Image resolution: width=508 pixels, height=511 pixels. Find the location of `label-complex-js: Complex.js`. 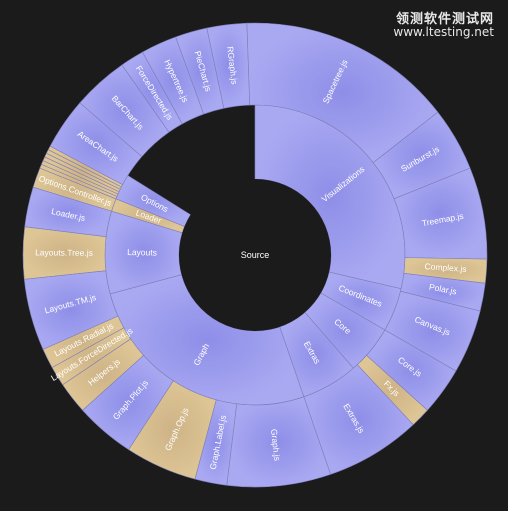

label-complex-js: Complex.js is located at coordinates (445, 267).